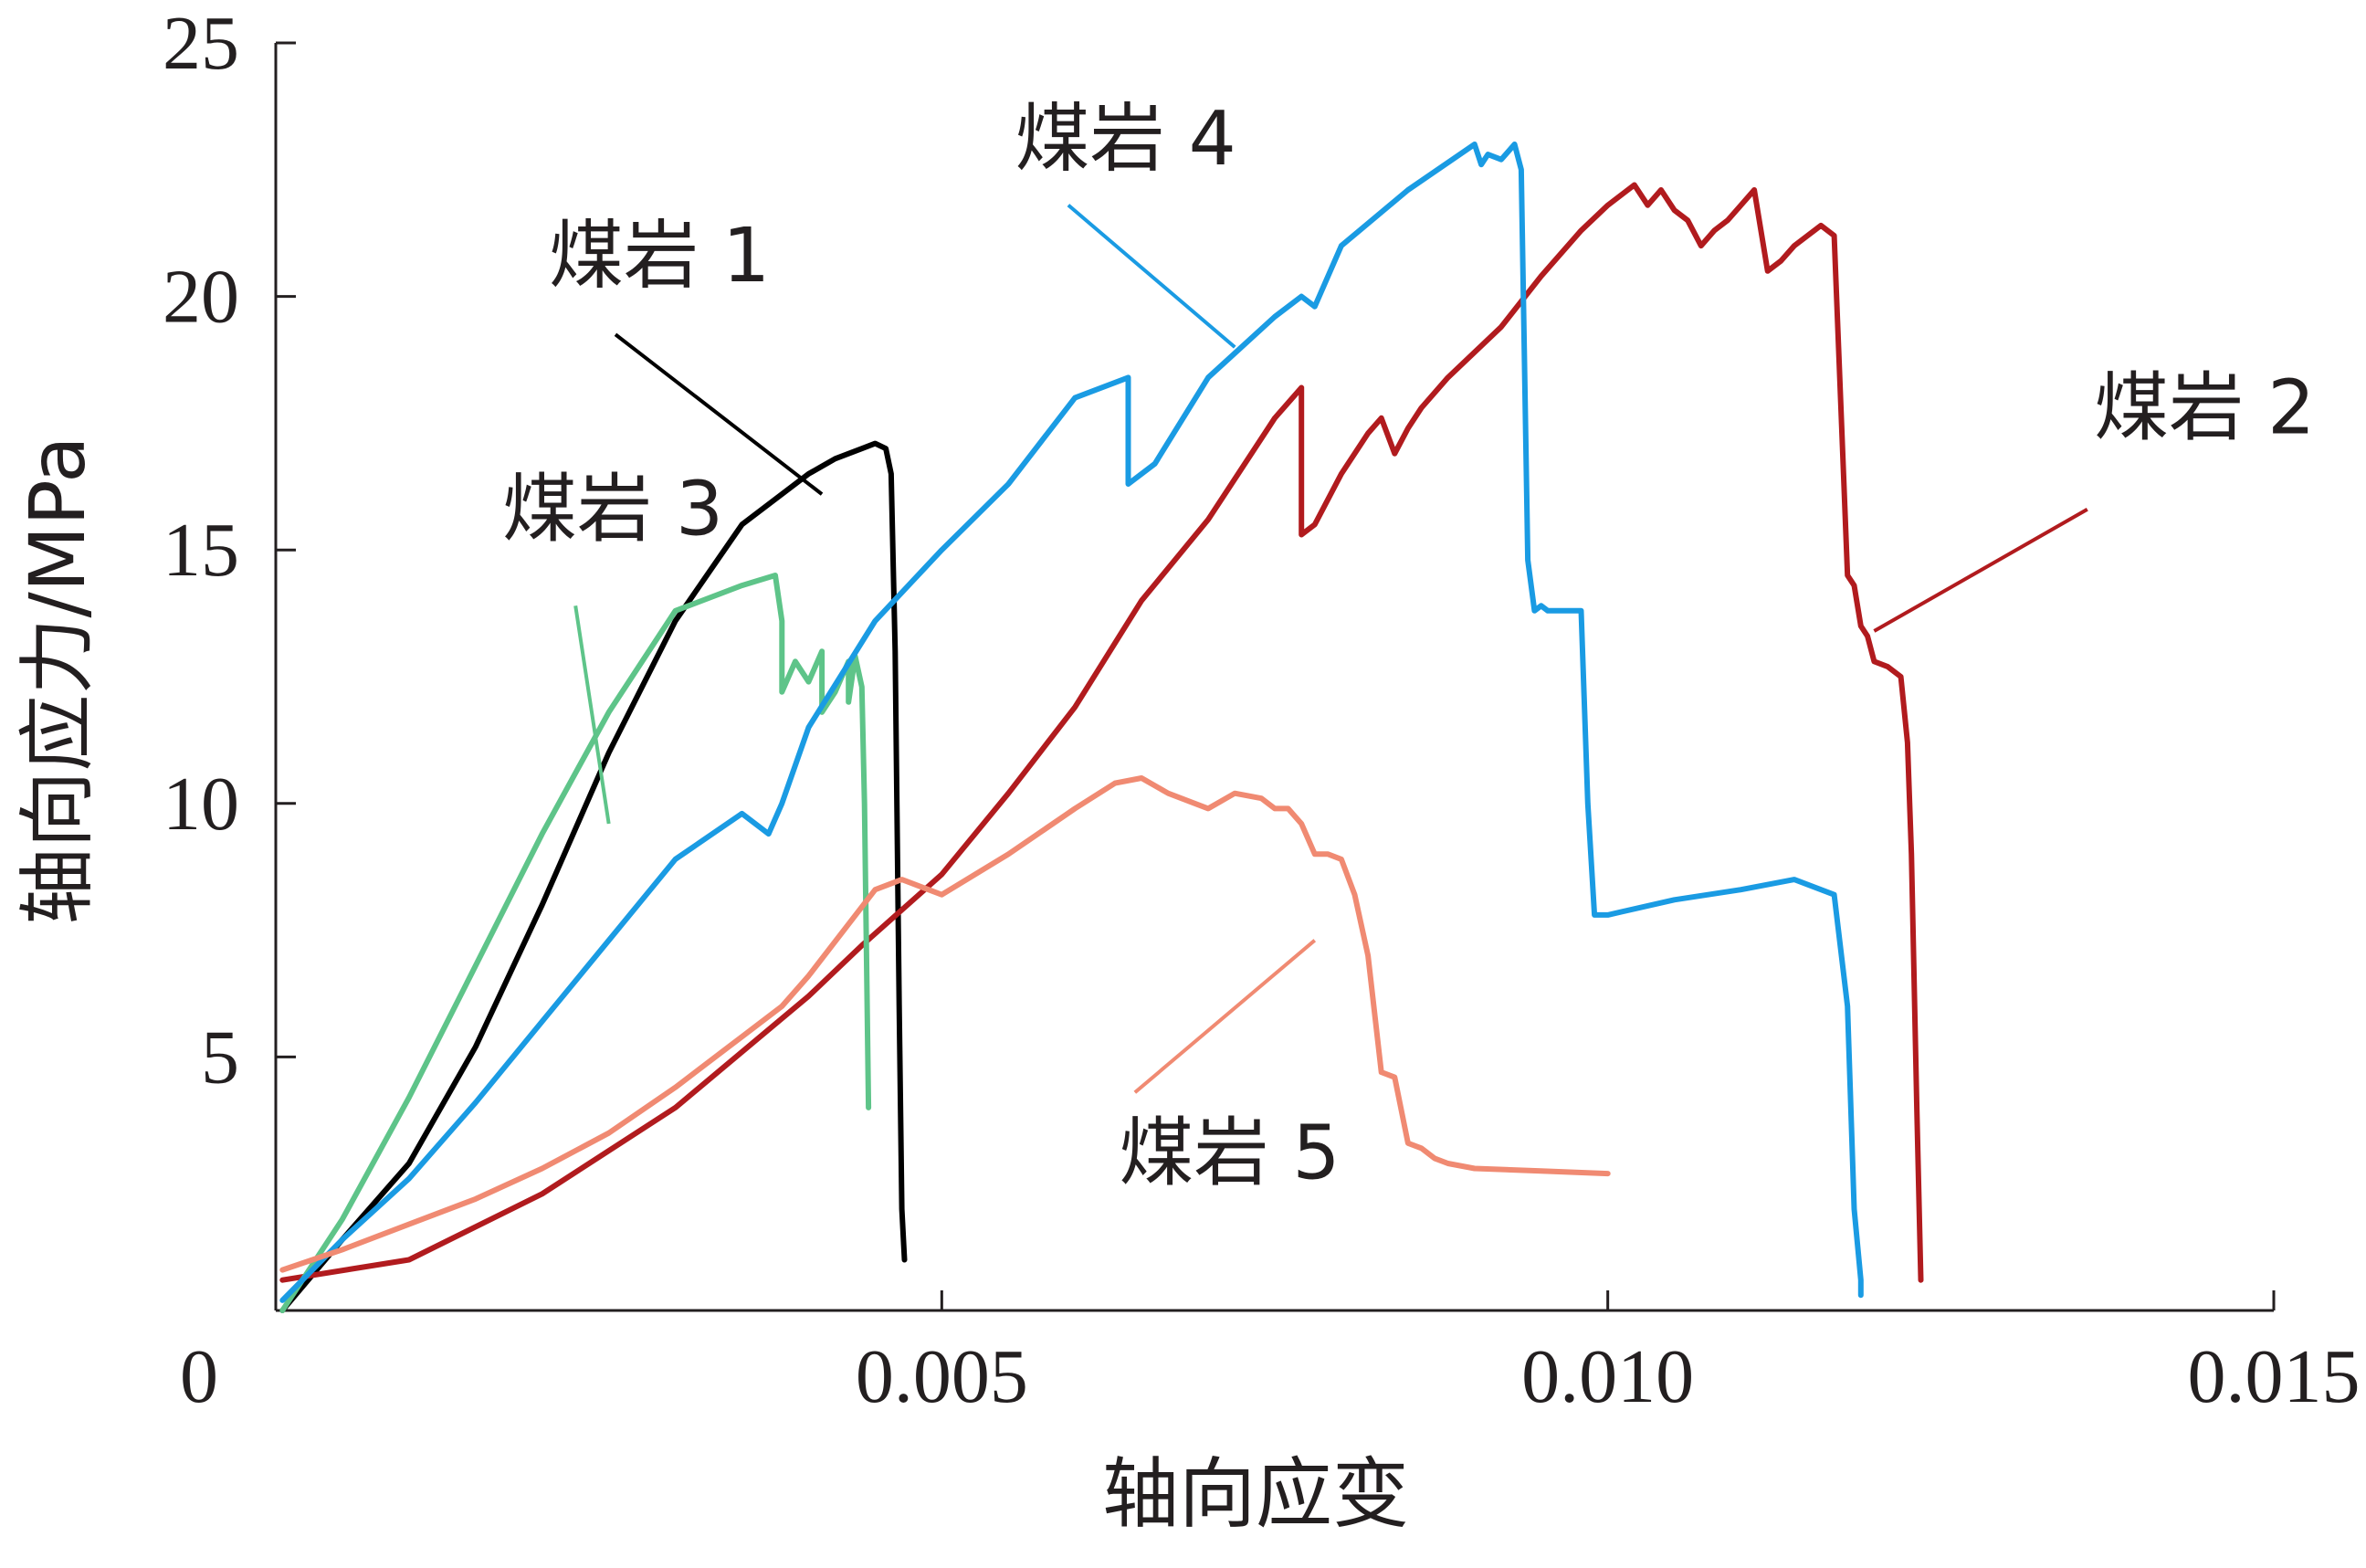  Describe the element at coordinates (1126, 139) in the screenshot. I see `series-label-4: 煤岩 4` at that location.